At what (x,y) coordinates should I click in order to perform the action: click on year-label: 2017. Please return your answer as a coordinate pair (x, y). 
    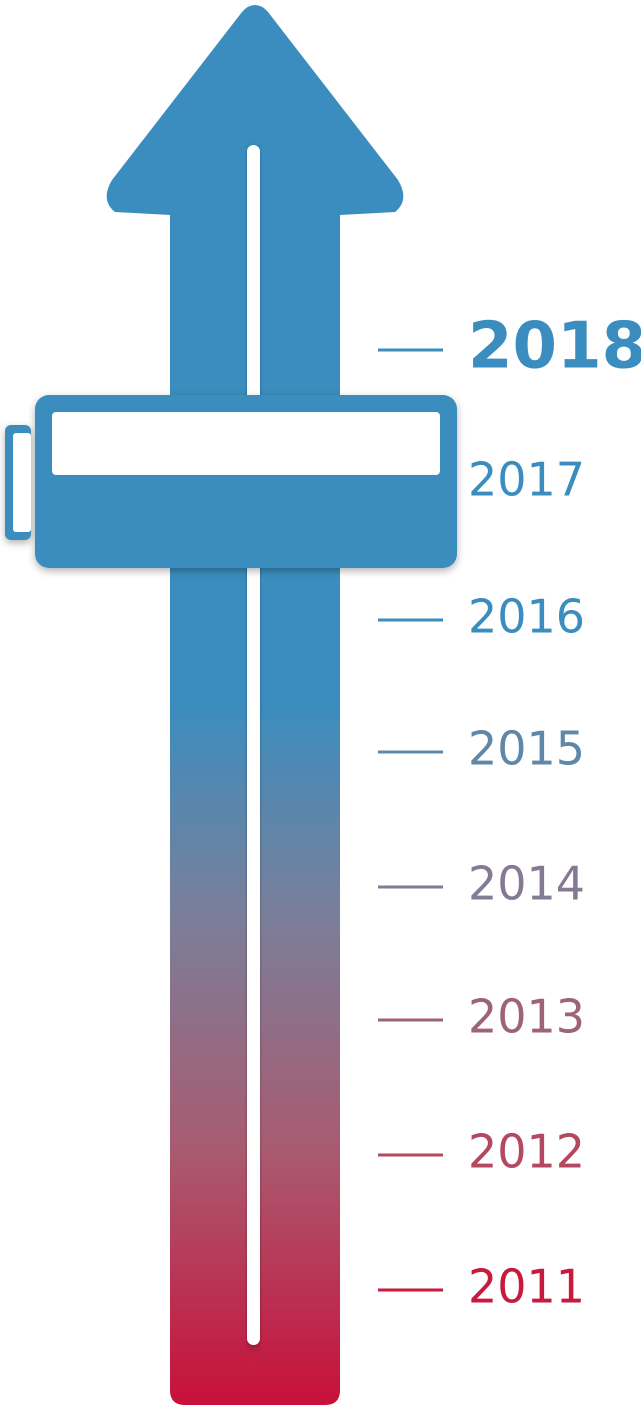
    Looking at the image, I should click on (526, 480).